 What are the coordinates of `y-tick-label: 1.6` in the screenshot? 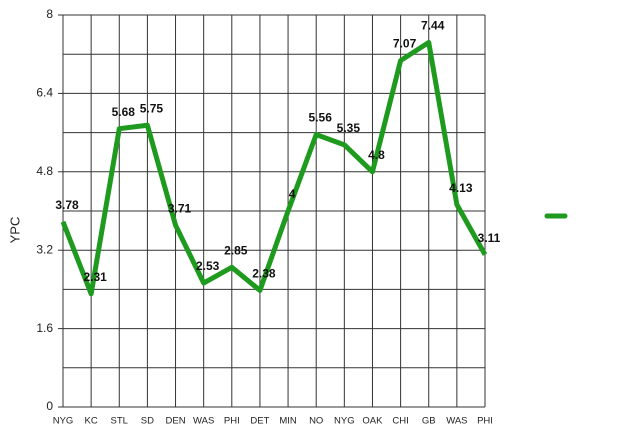 It's located at (44, 328).